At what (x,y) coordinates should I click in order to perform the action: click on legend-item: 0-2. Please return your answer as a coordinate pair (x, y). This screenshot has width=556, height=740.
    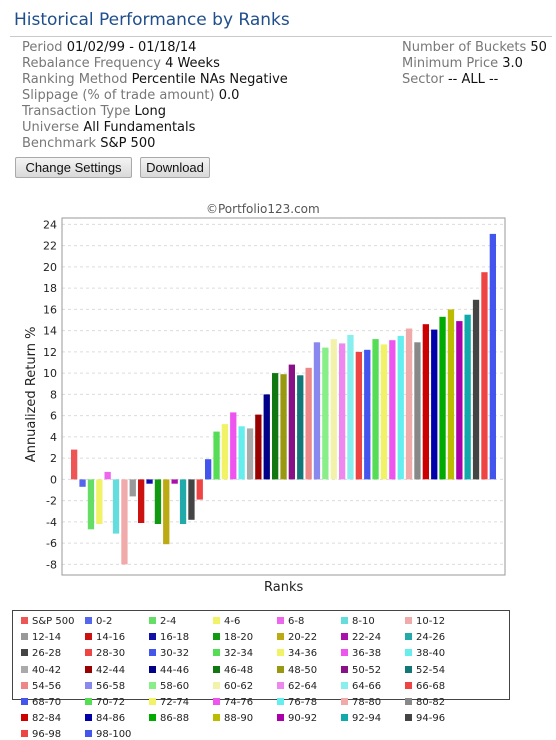
    Looking at the image, I should click on (98, 622).